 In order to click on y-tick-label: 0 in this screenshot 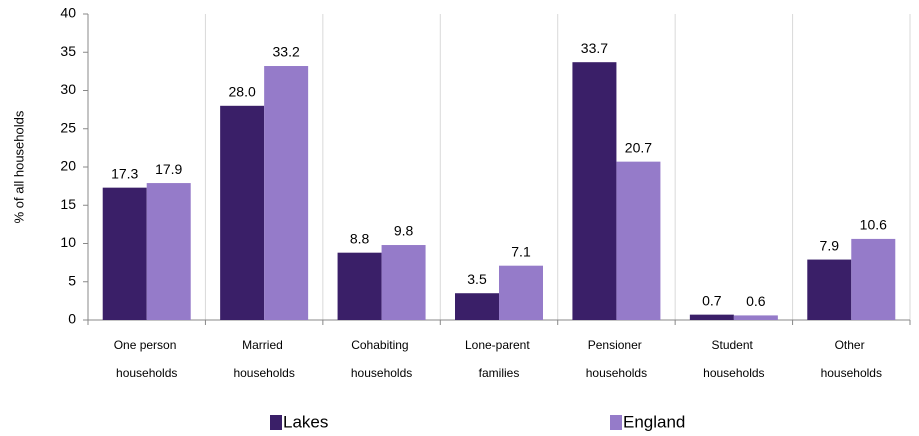, I will do `click(72, 319)`.